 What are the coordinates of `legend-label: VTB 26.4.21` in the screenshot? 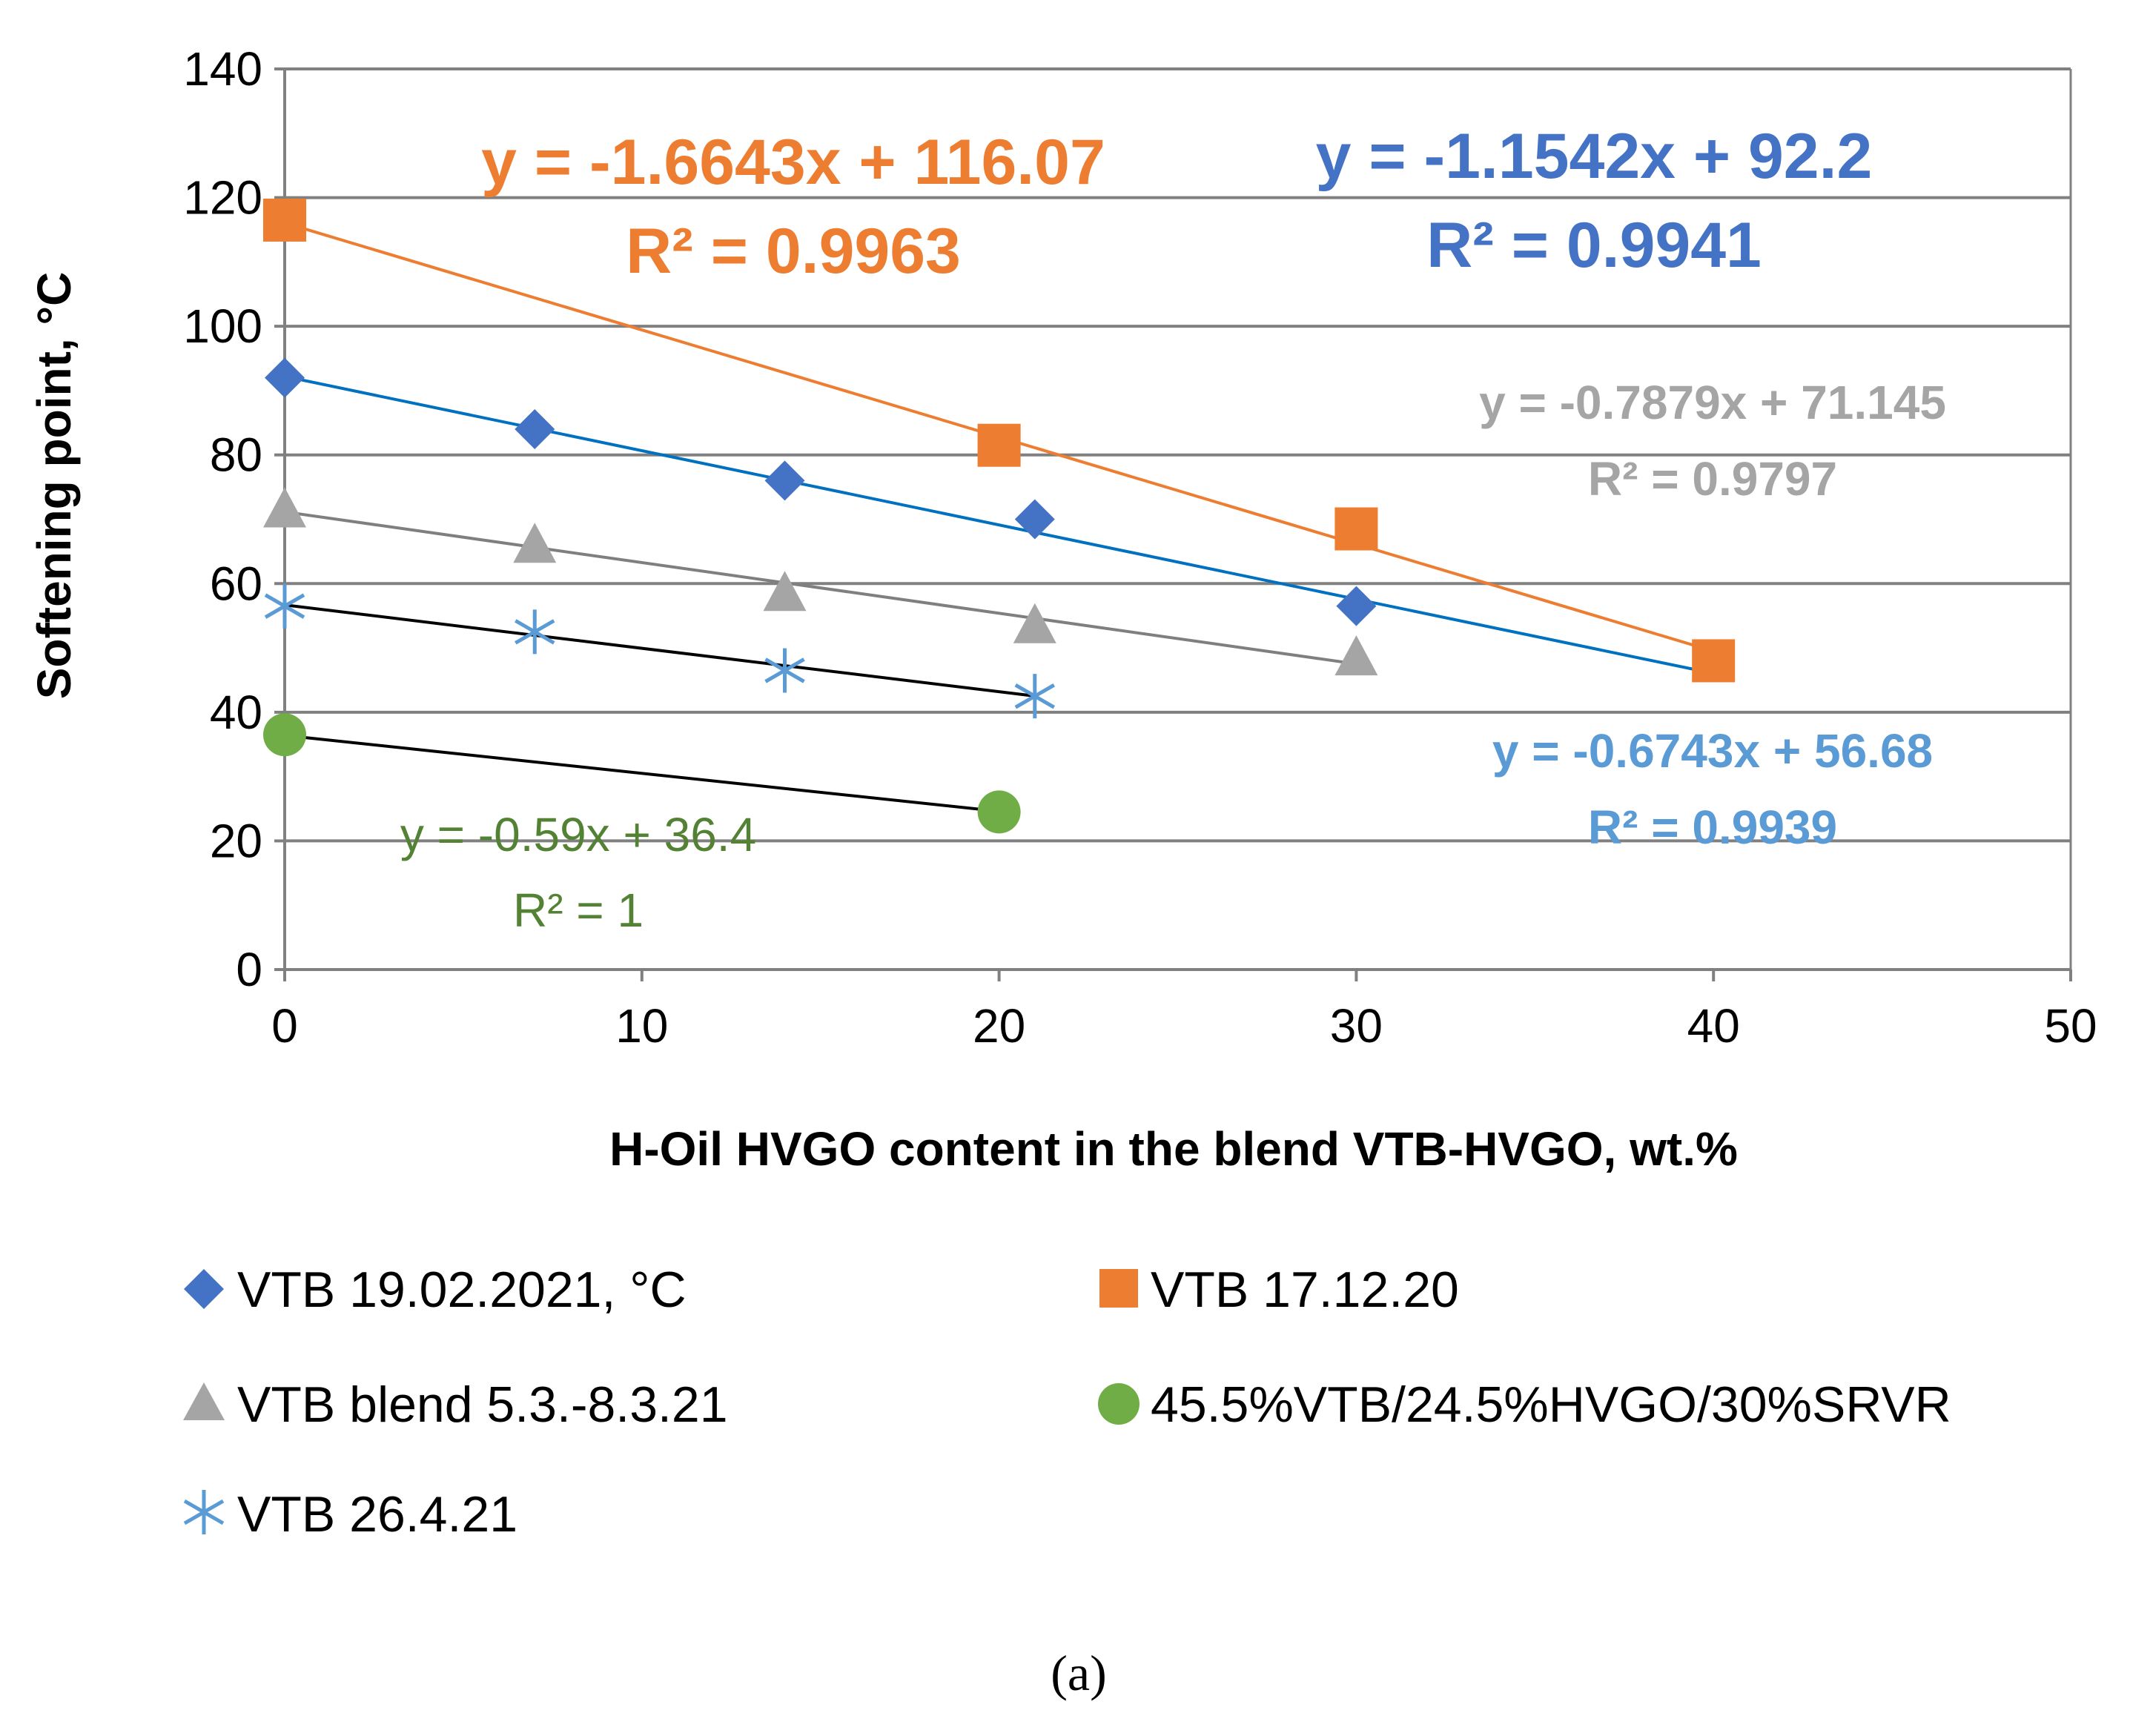 It's located at (377, 1515).